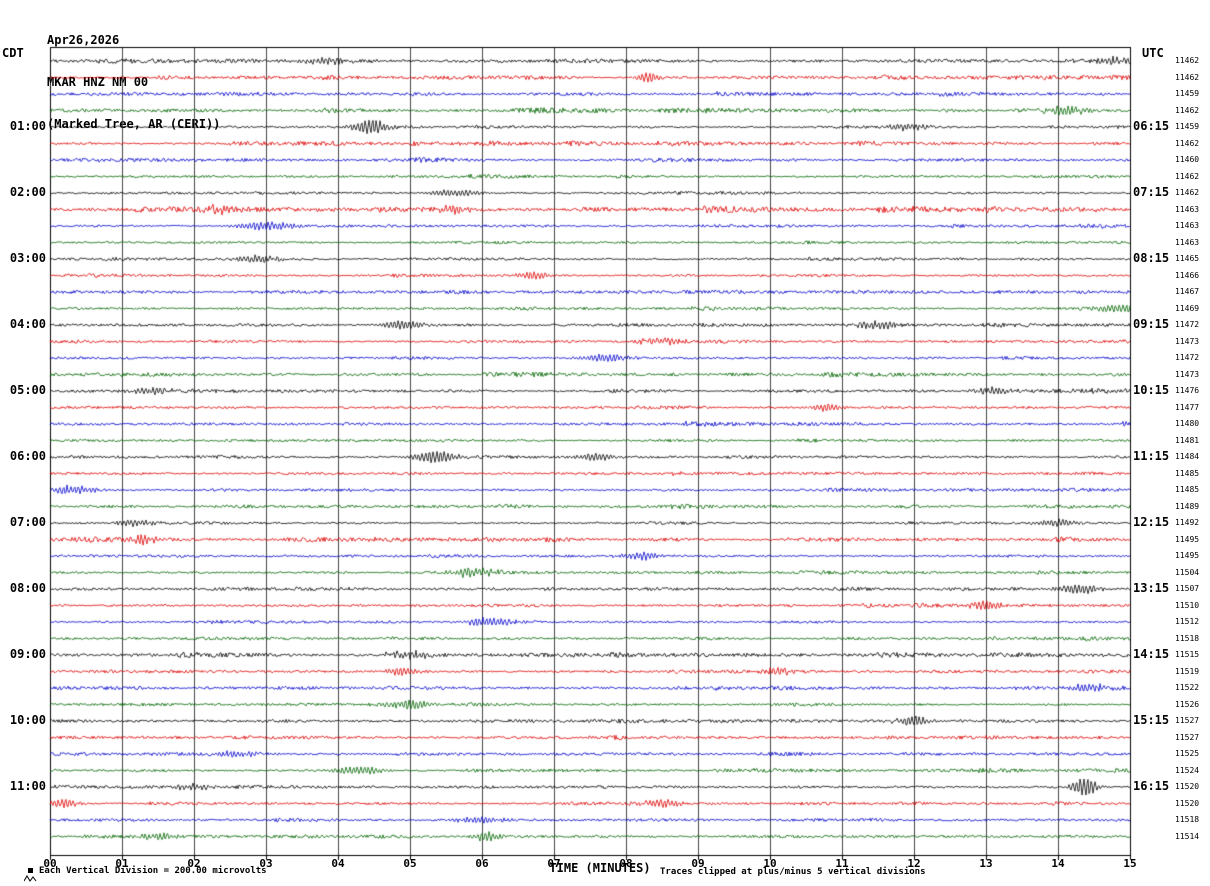 This screenshot has height=886, width=1210. I want to click on trace-count-value: 11480, so click(1187, 423).